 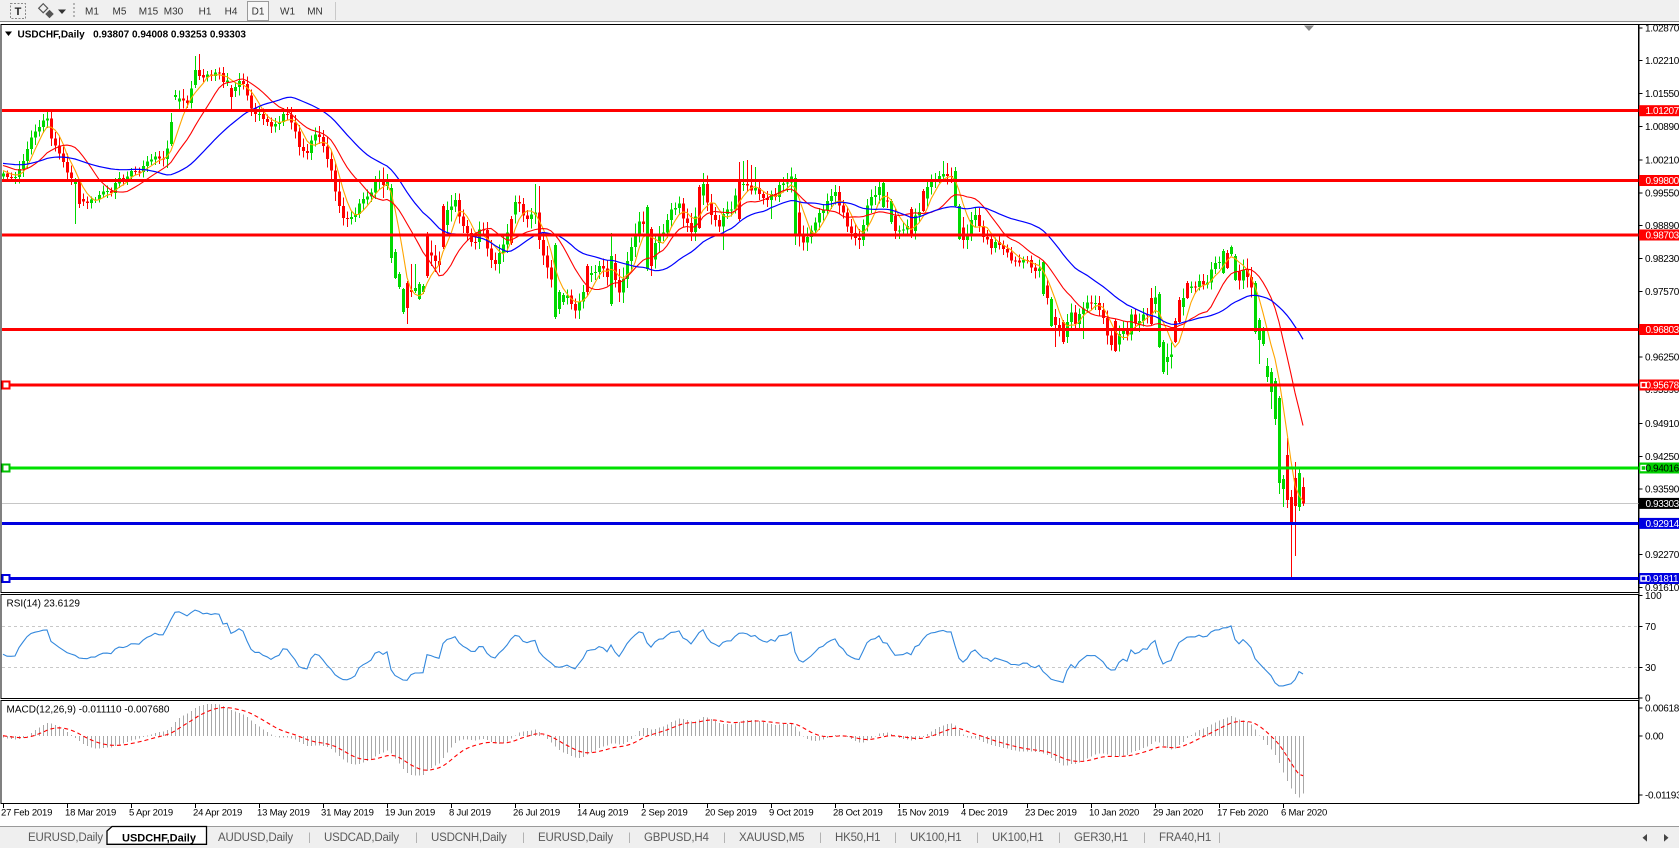 What do you see at coordinates (287, 12) in the screenshot?
I see `svg-text: W1` at bounding box center [287, 12].